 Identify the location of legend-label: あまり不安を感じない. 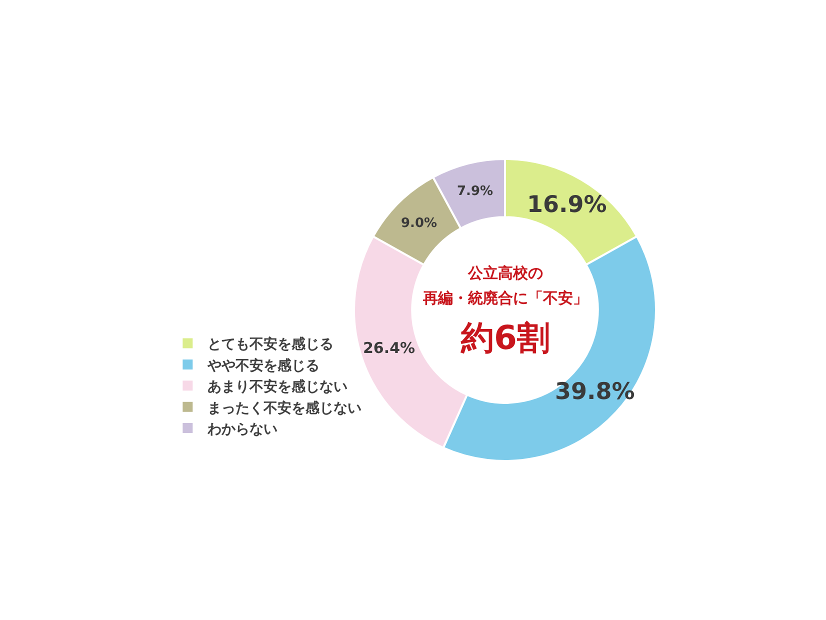
(278, 387).